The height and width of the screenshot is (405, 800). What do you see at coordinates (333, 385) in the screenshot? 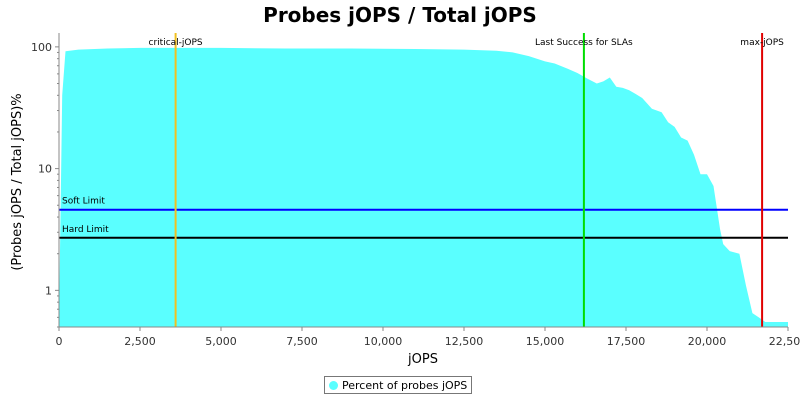
I see `legend-swatch-icon` at bounding box center [333, 385].